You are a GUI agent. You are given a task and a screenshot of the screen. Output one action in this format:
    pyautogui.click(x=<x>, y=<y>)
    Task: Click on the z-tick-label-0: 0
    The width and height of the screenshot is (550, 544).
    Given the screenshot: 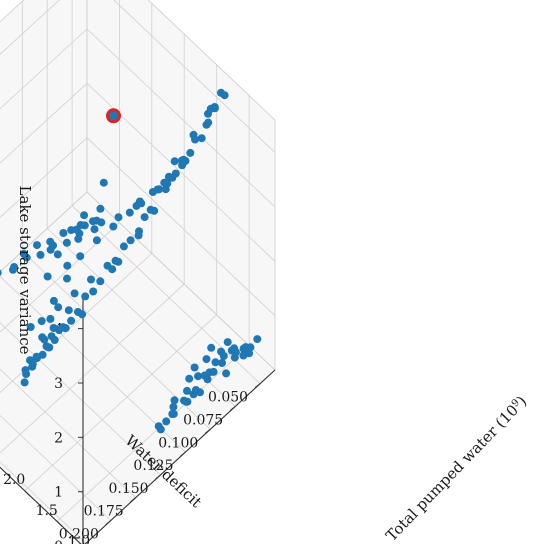 What is the action you would take?
    pyautogui.click(x=58, y=541)
    